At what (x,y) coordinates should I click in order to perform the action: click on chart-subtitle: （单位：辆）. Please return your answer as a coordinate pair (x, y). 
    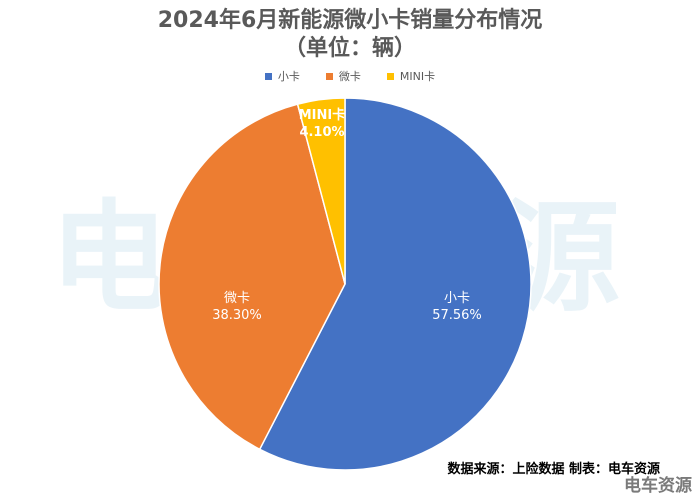
    Looking at the image, I should click on (349, 48).